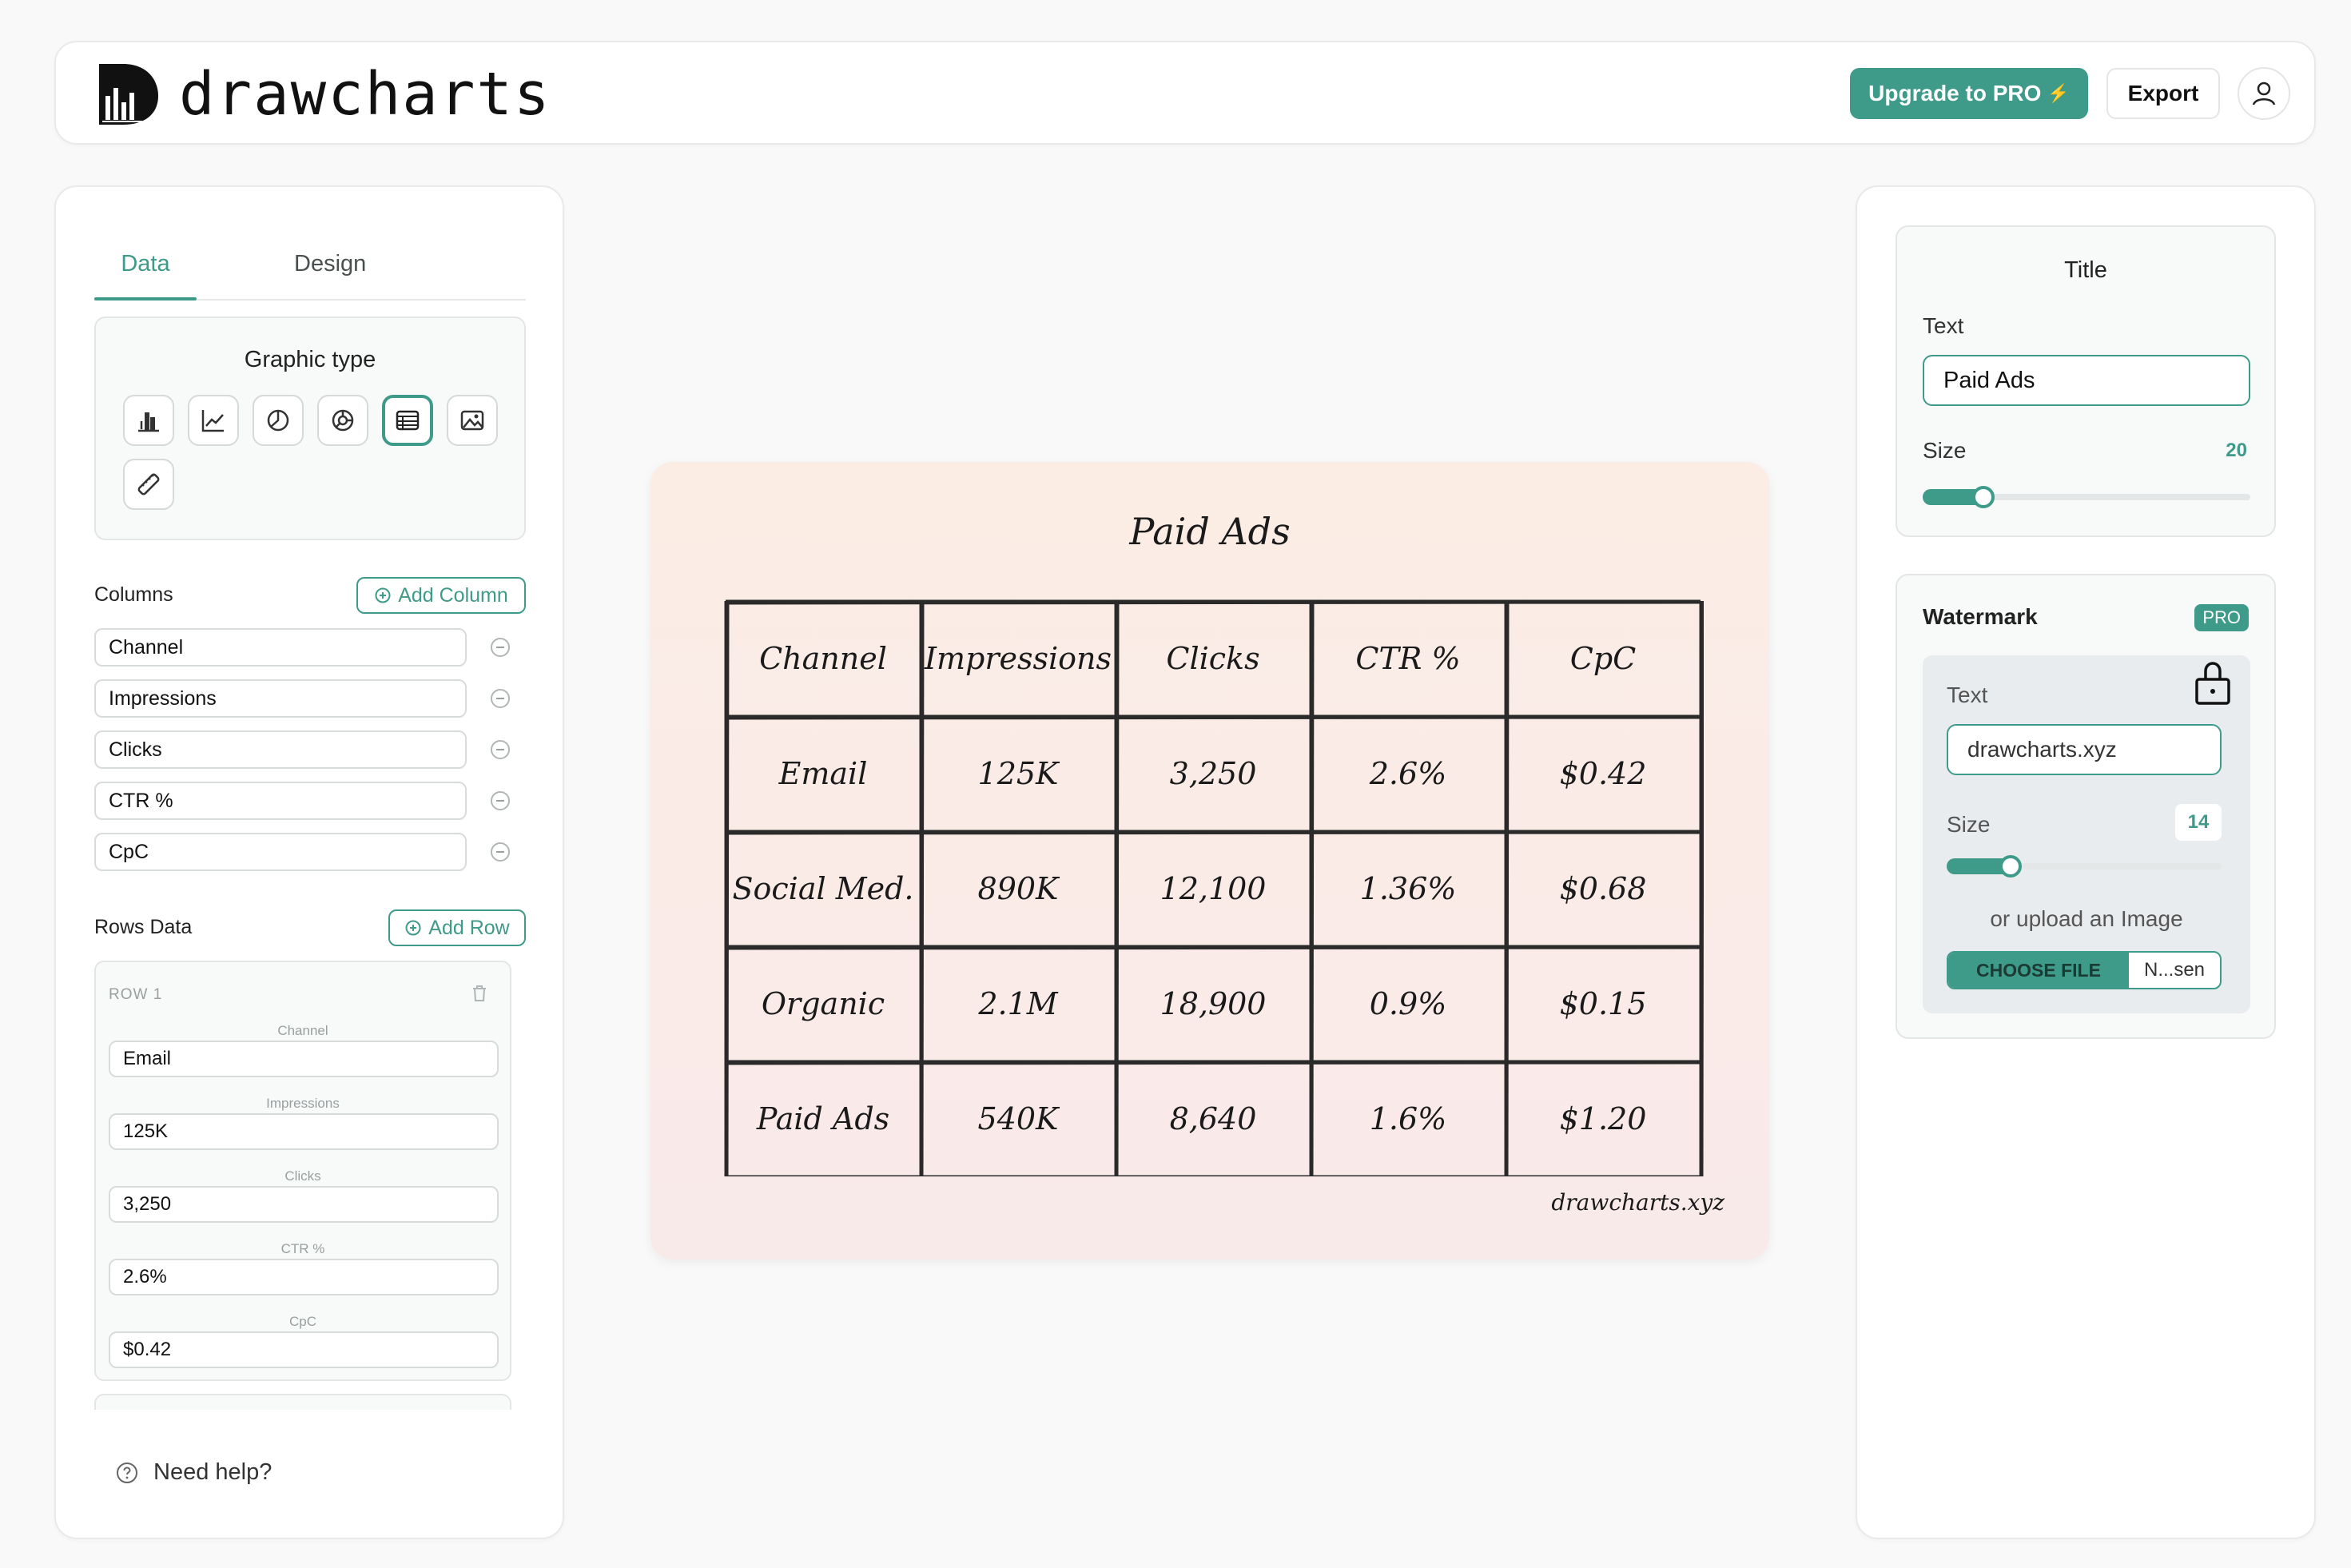 This screenshot has height=1568, width=2351. What do you see at coordinates (304, 1059) in the screenshot?
I see `field-input-channel: Email` at bounding box center [304, 1059].